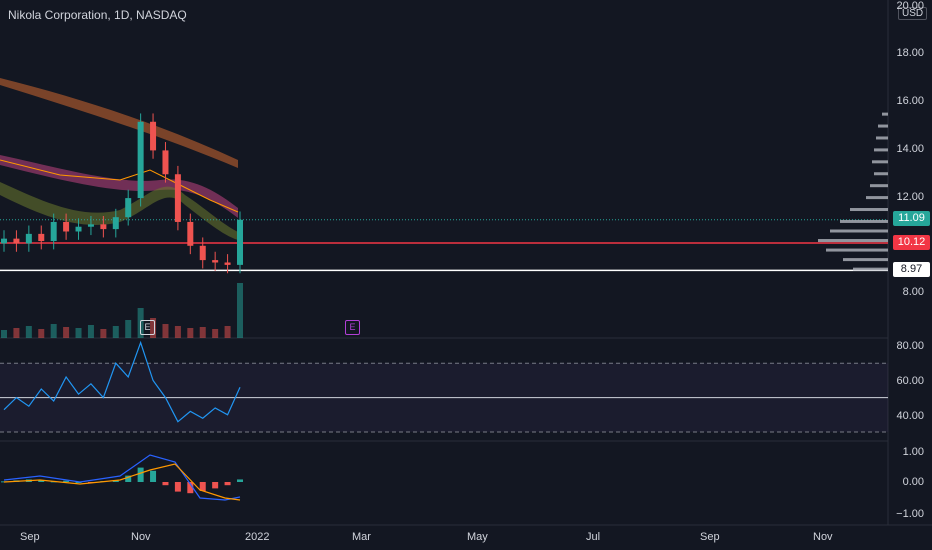  Describe the element at coordinates (122, 482) in the screenshot. I see `signal-line` at that location.